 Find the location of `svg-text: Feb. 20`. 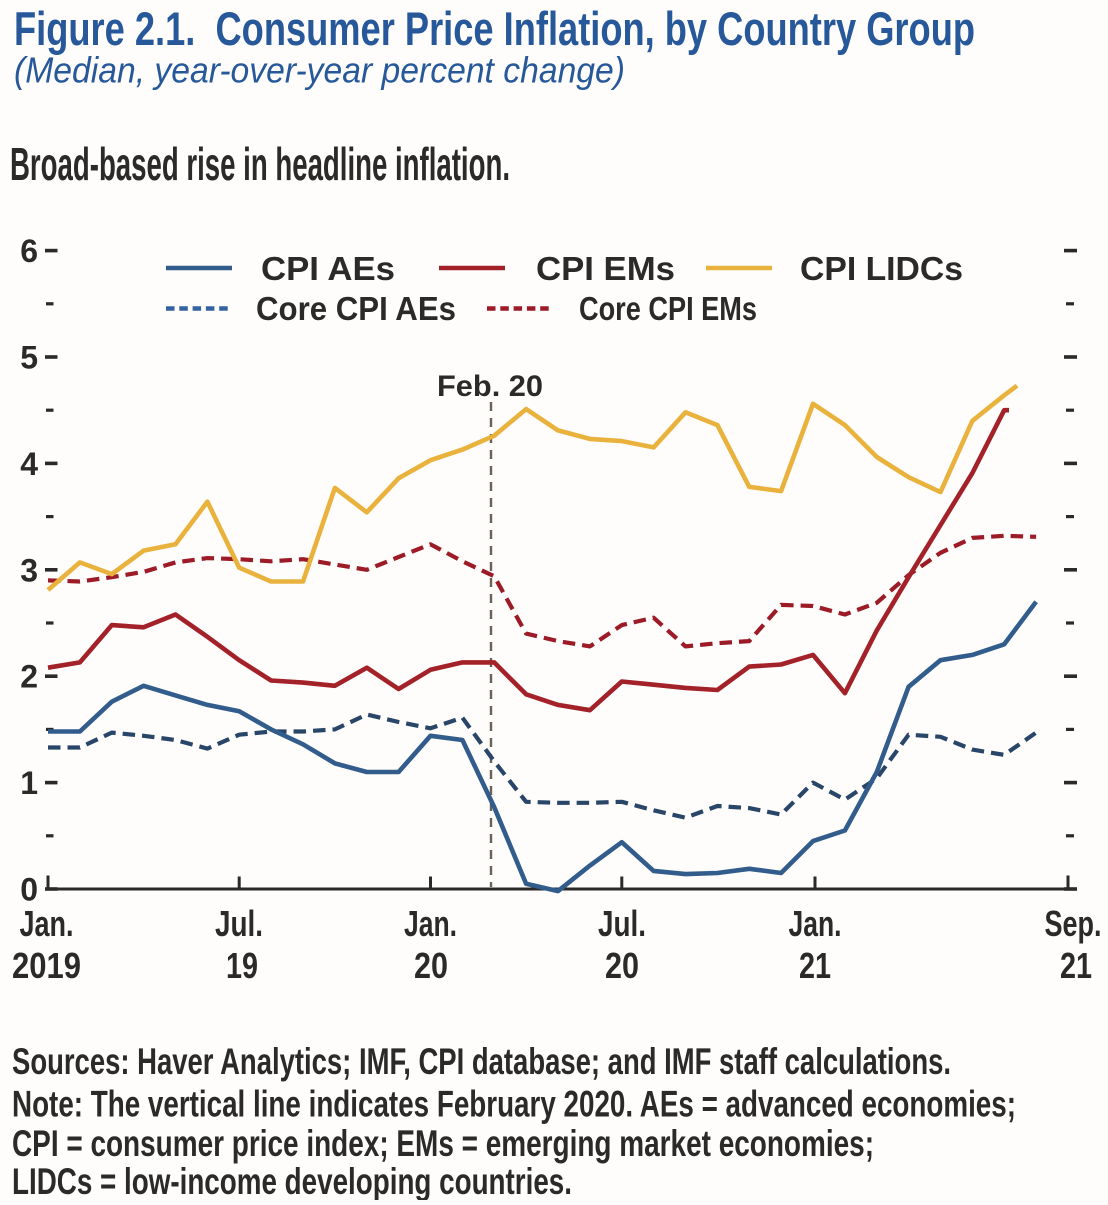

svg-text: Feb. 20 is located at coordinates (490, 386).